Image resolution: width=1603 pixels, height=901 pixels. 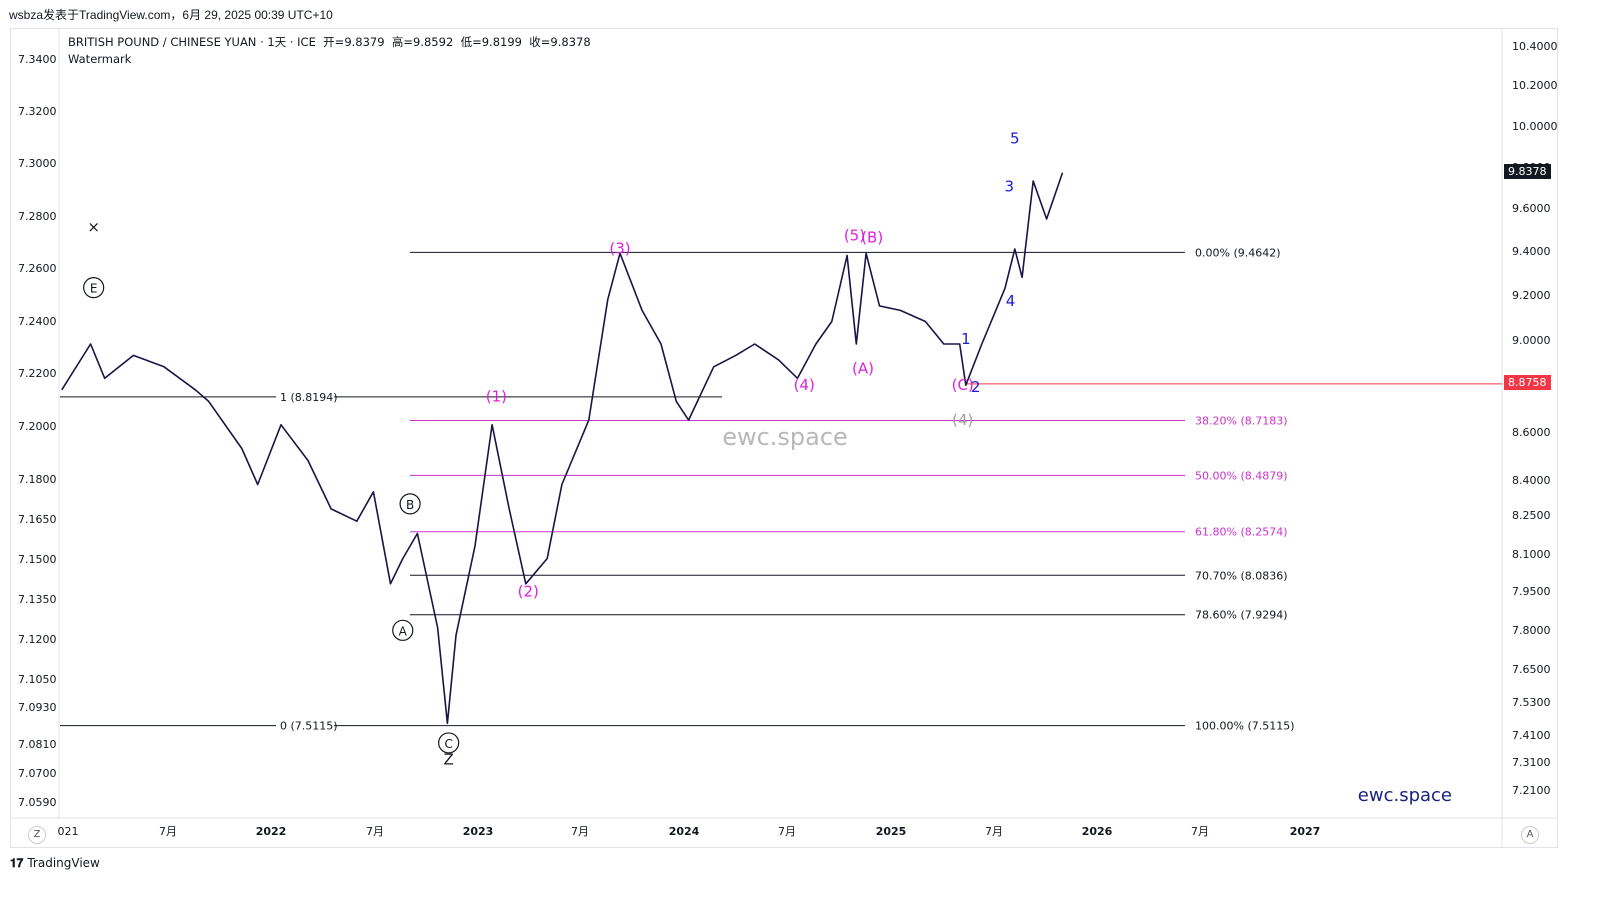 What do you see at coordinates (891, 831) in the screenshot?
I see `x-axis-tick: 2025` at bounding box center [891, 831].